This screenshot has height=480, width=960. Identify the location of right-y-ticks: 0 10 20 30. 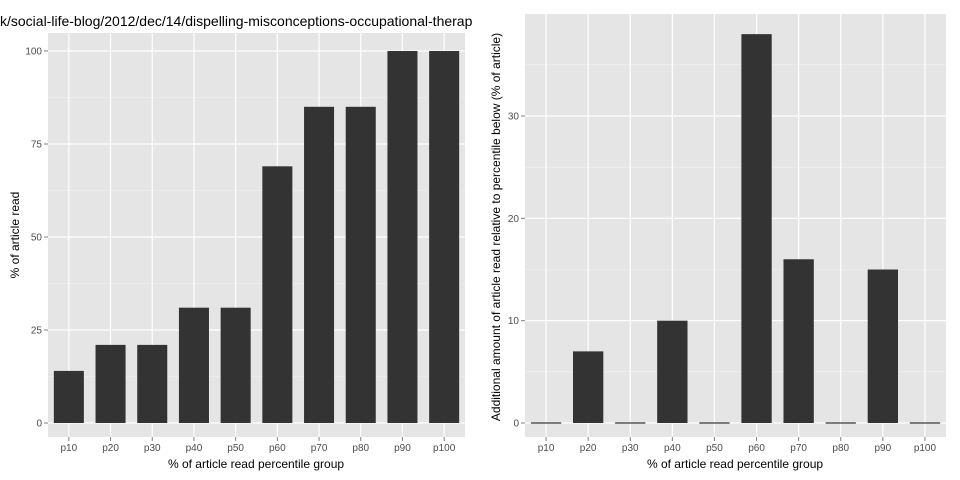
(516, 271).